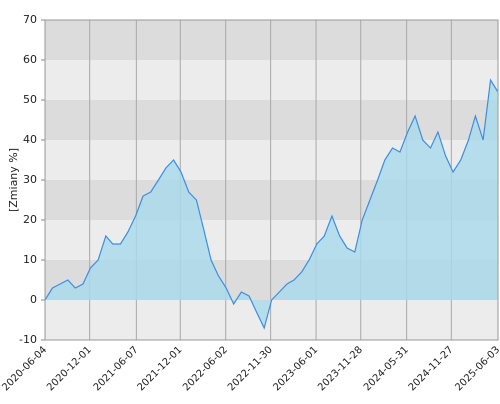  Describe the element at coordinates (250, 368) in the screenshot. I see `x-tick-label: 2022-11-30` at that location.